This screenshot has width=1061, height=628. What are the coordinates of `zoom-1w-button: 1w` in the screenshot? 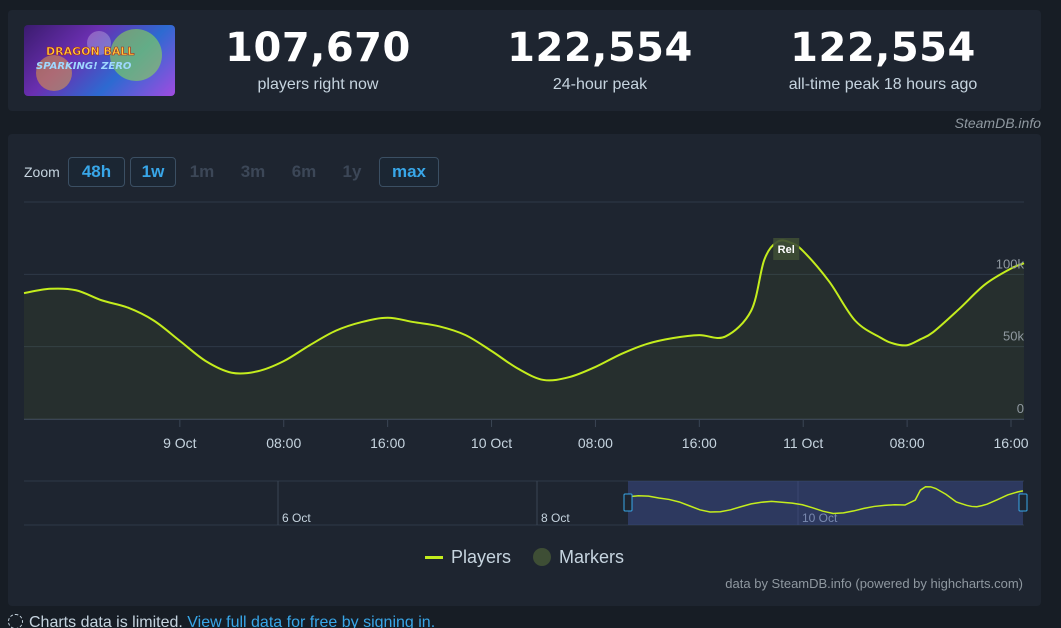 It's located at (153, 172).